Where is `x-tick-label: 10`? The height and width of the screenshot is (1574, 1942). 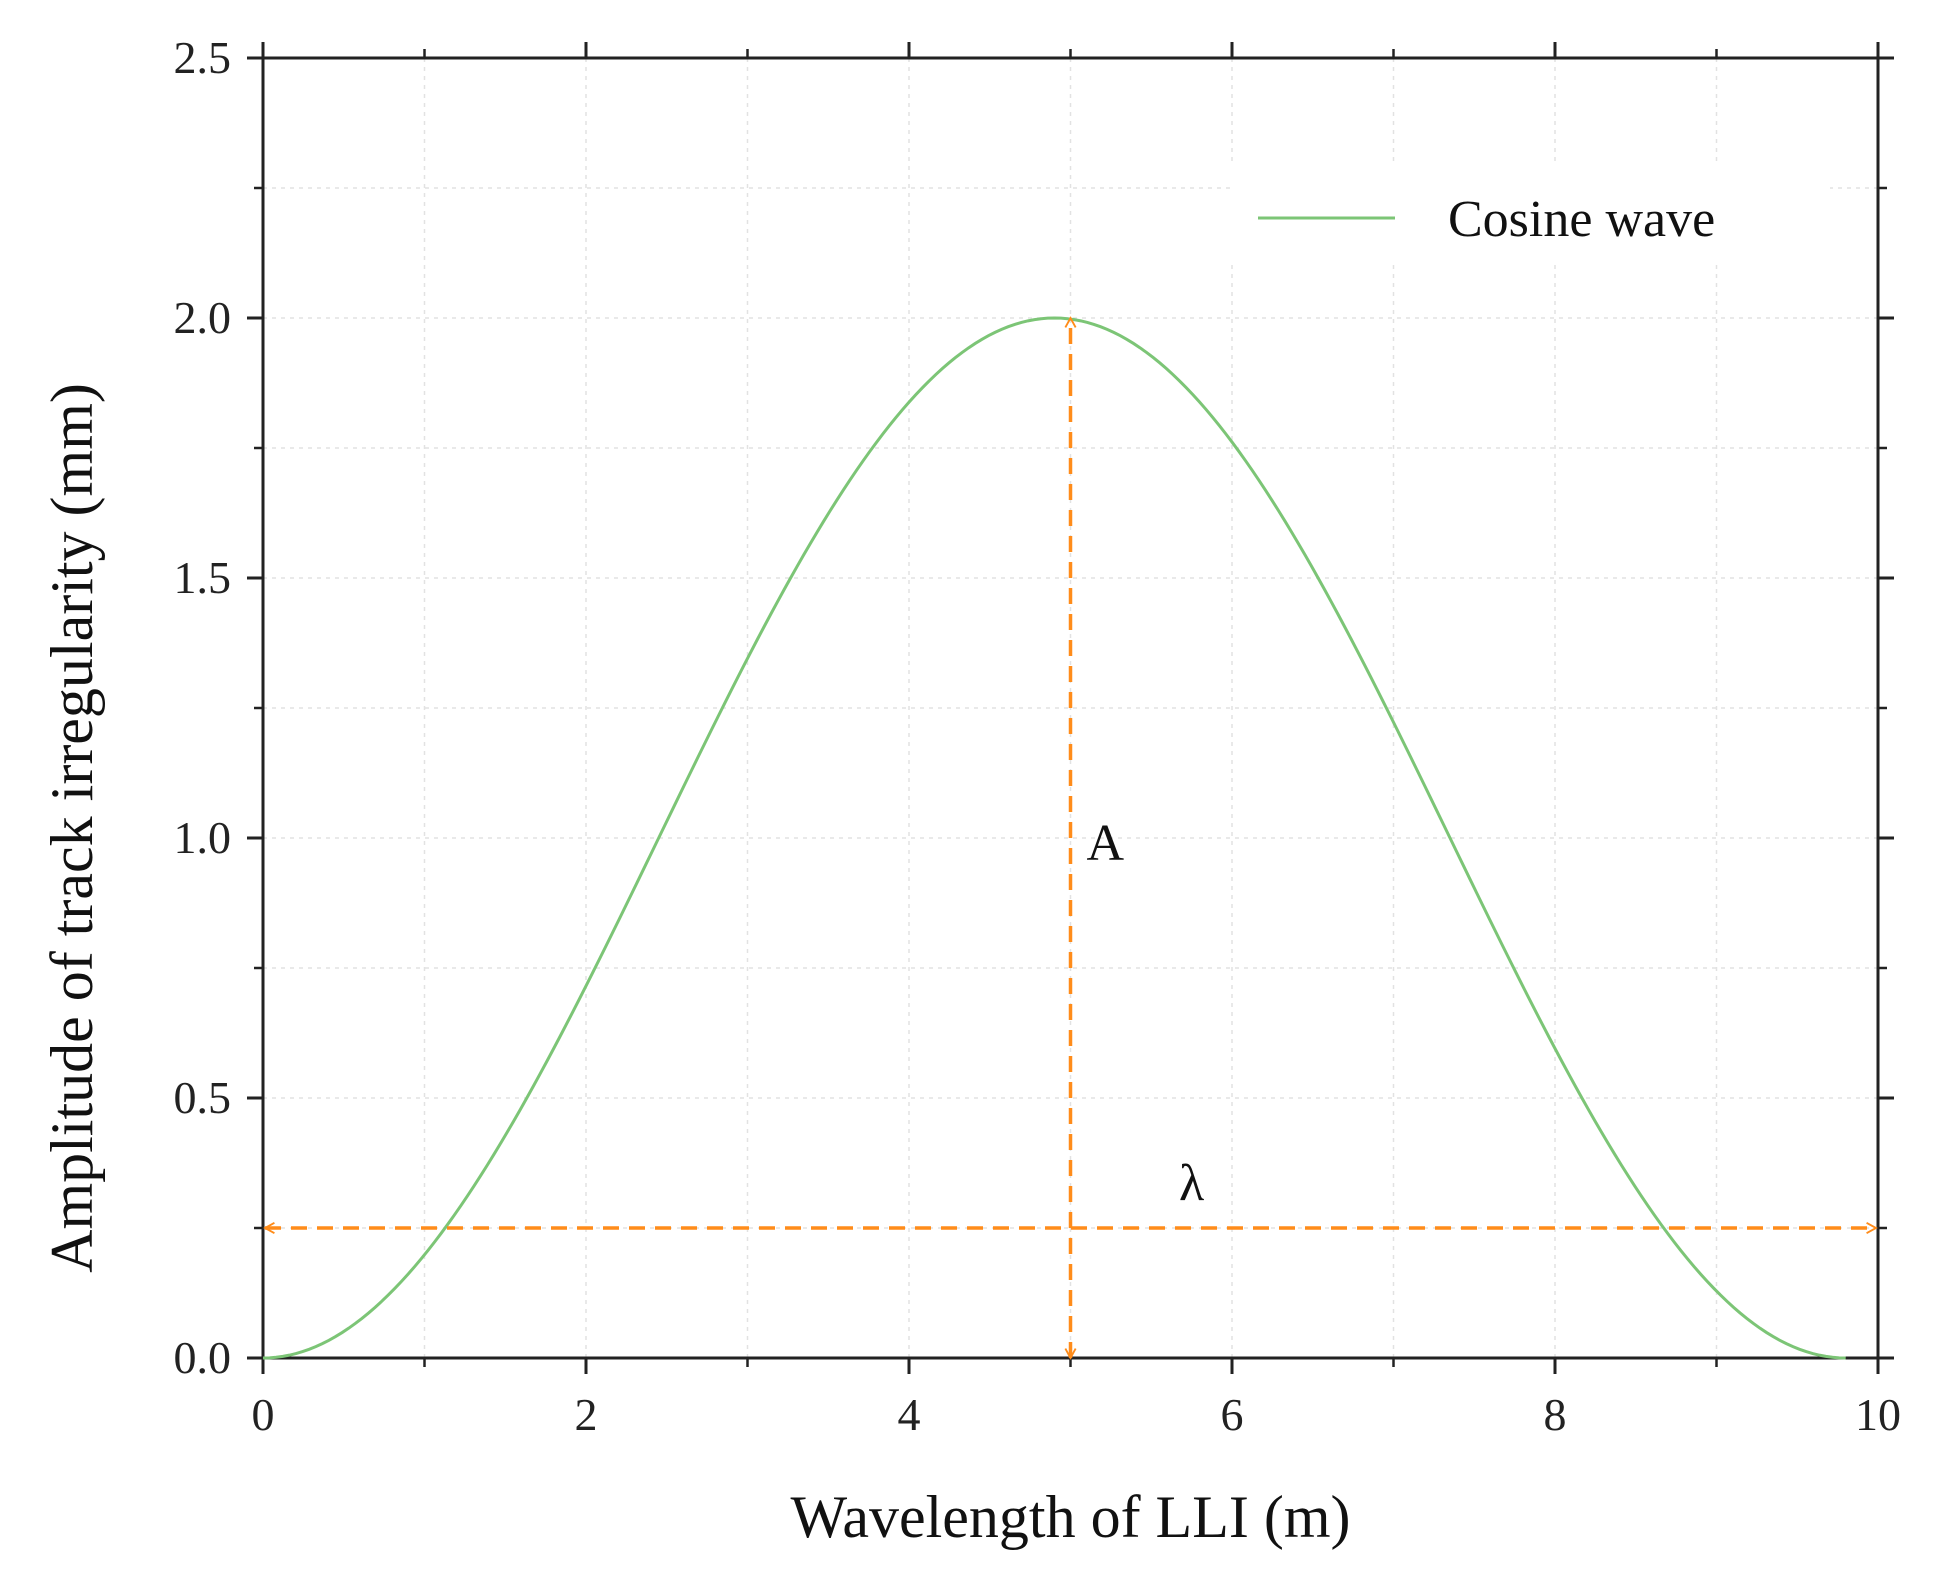
x-tick-label: 10 is located at coordinates (1878, 1414).